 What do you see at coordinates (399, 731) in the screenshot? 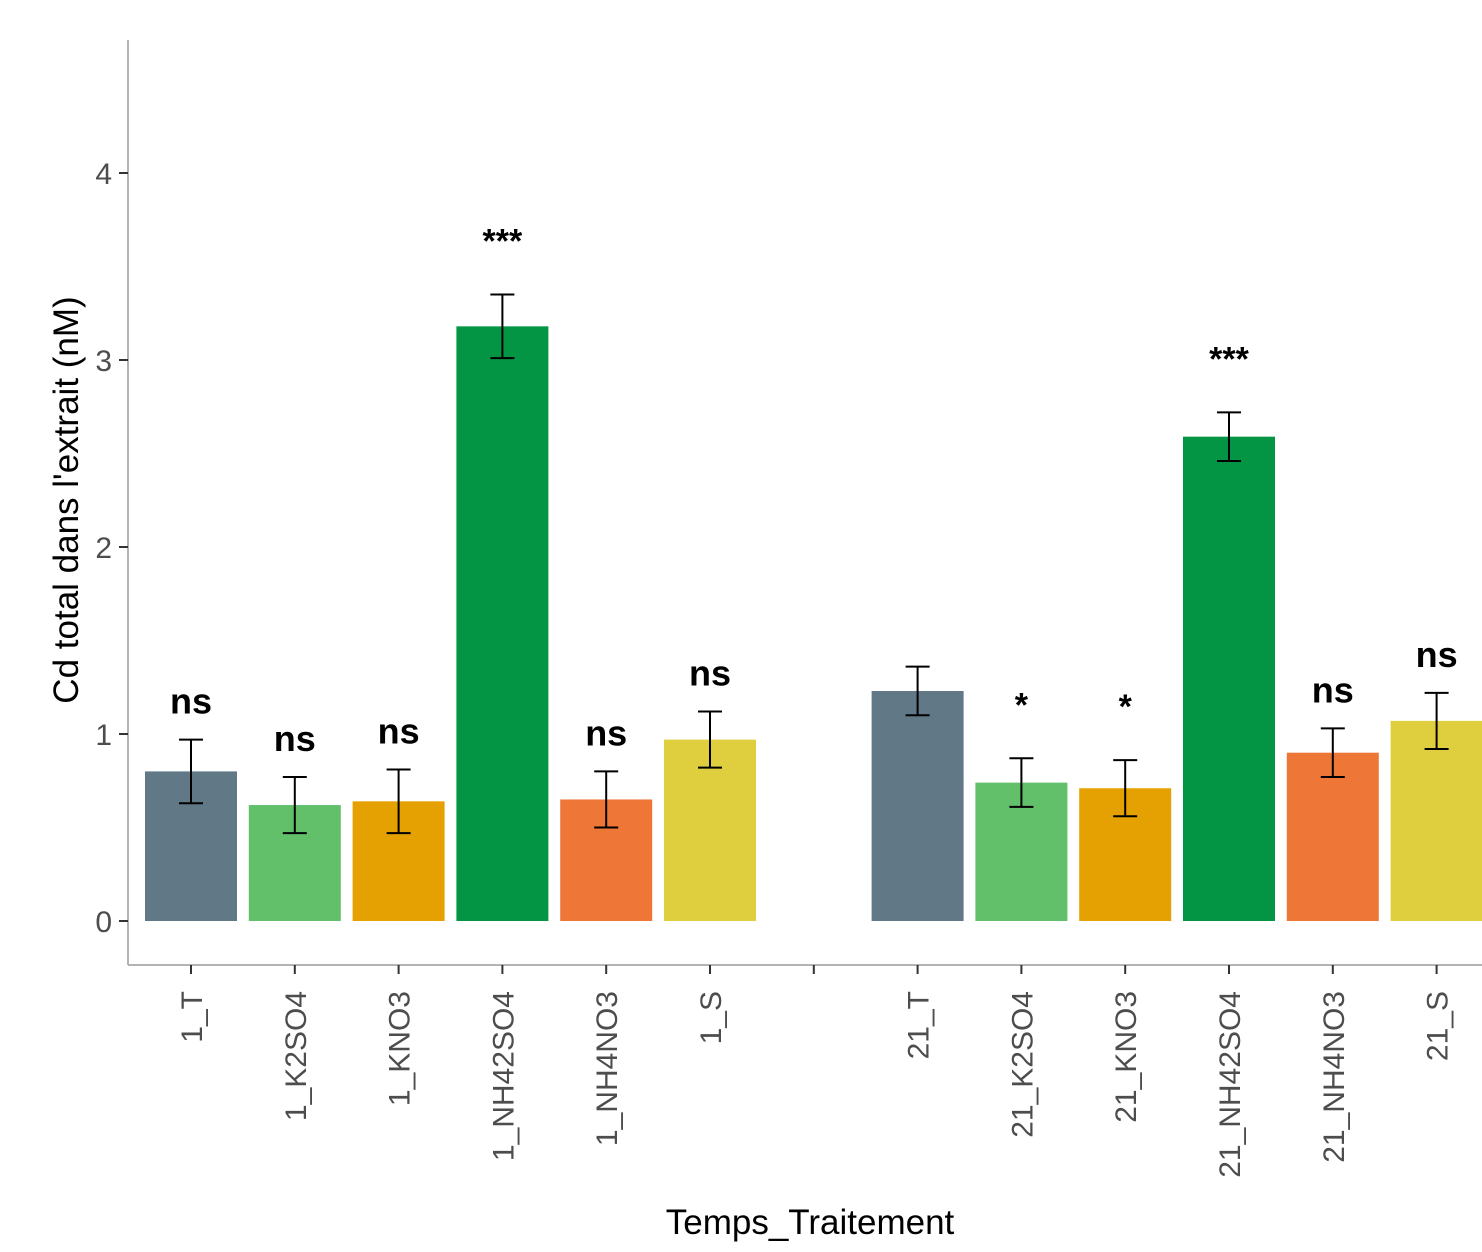
I see `annotation-1_KNO3: ns` at bounding box center [399, 731].